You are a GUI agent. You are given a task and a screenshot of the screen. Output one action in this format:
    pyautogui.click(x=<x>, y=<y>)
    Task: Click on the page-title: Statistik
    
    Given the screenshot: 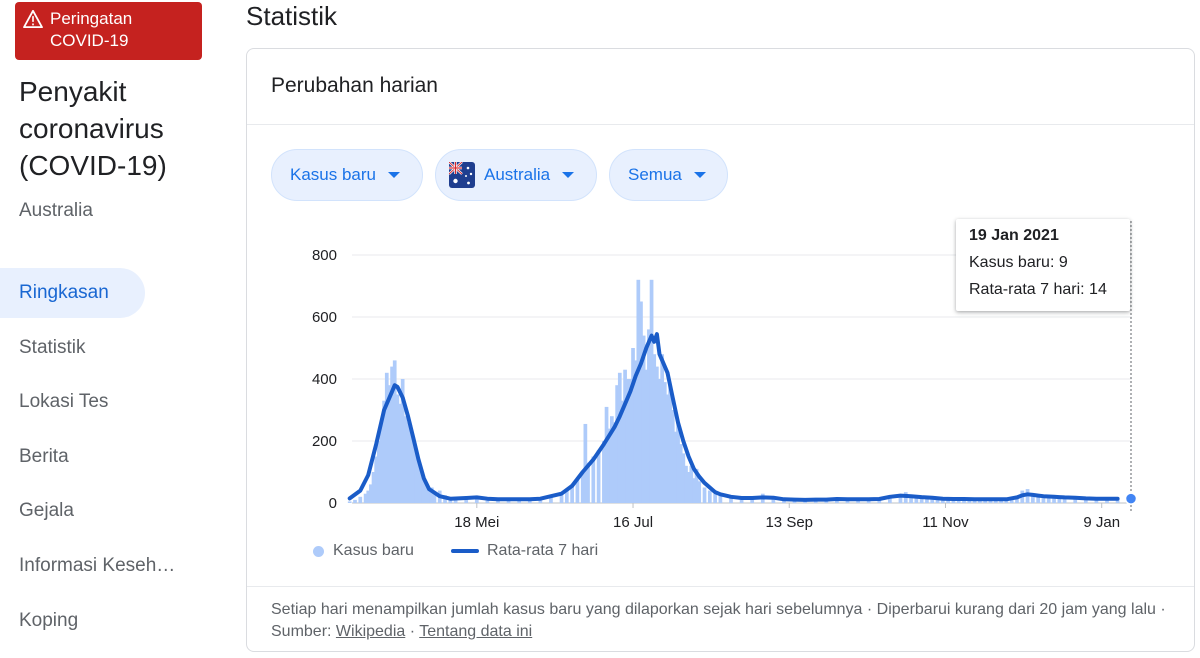 What is the action you would take?
    pyautogui.click(x=292, y=16)
    